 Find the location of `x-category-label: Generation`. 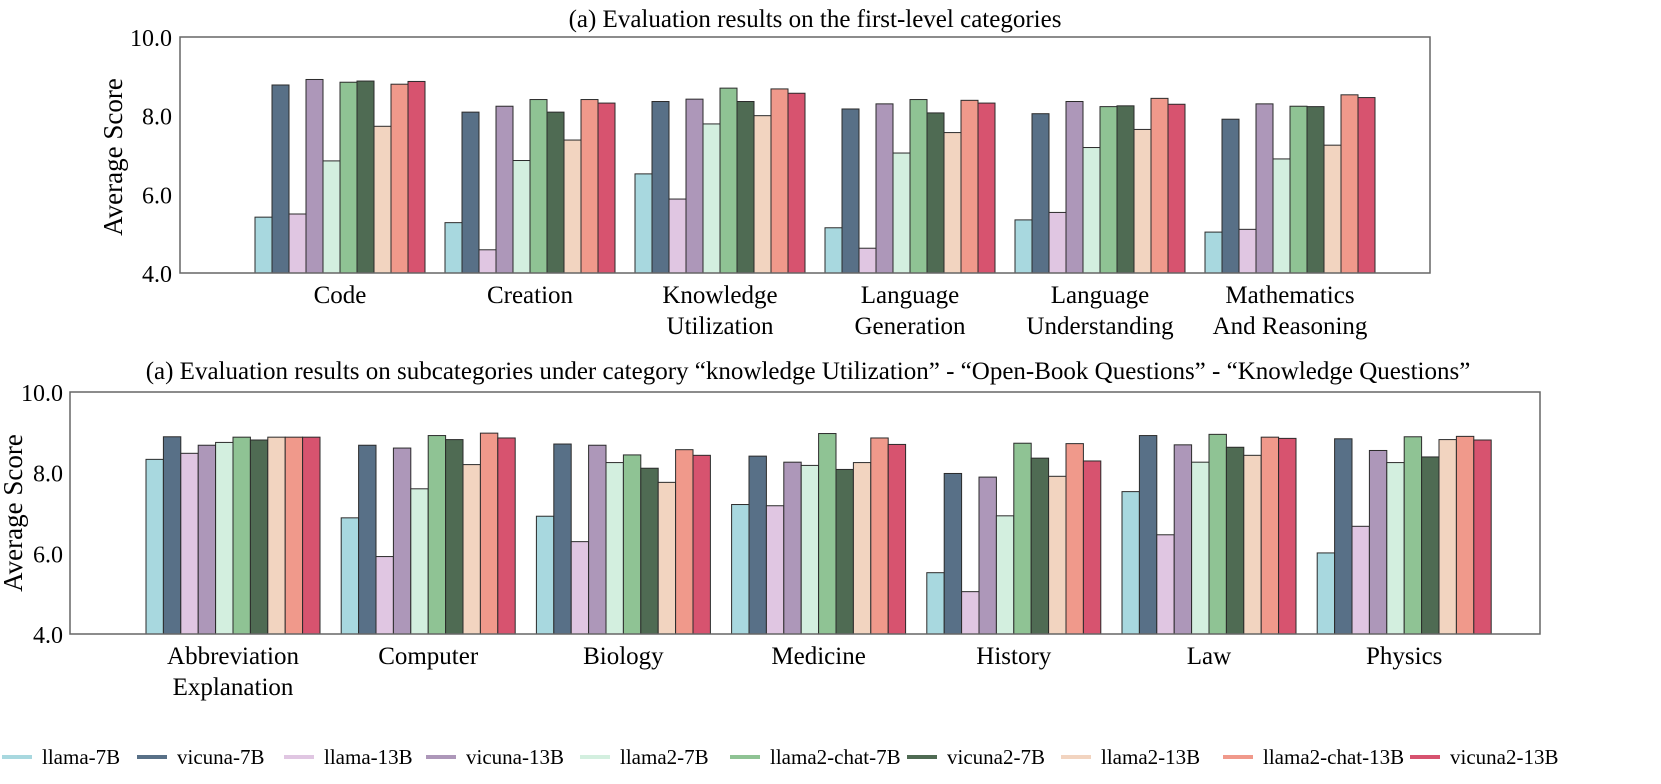

x-category-label: Generation is located at coordinates (910, 326).